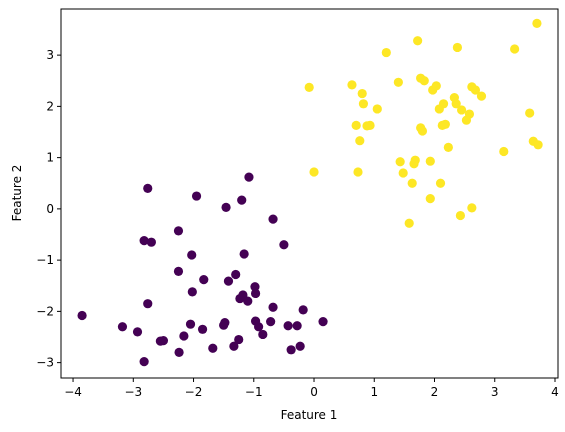  I want to click on x-tick-label: 3, so click(495, 392).